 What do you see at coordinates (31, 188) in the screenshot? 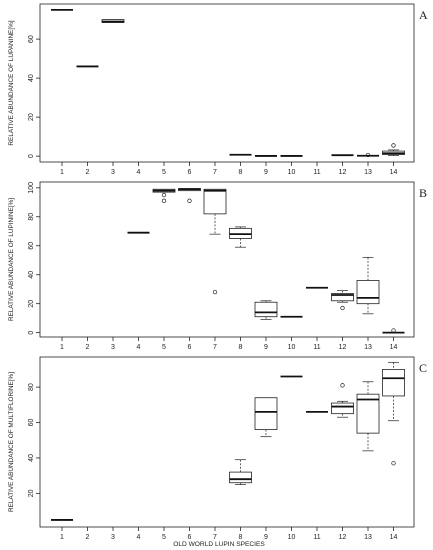
I see `y-tick-label: 100` at bounding box center [31, 188].